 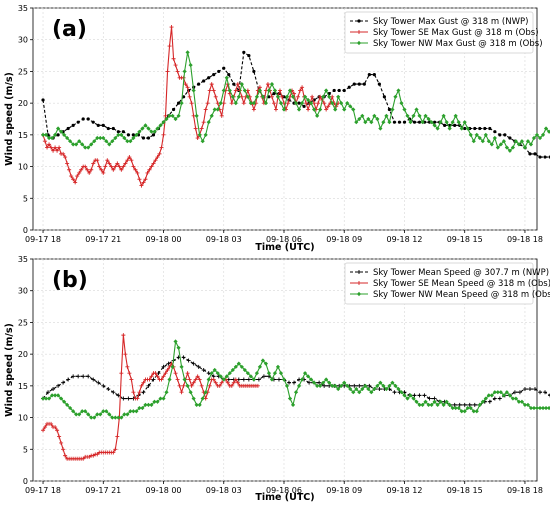 I want to click on legend-entry: Sky Tower Max Gust @ 318 m (NWP), so click(x=450, y=22).